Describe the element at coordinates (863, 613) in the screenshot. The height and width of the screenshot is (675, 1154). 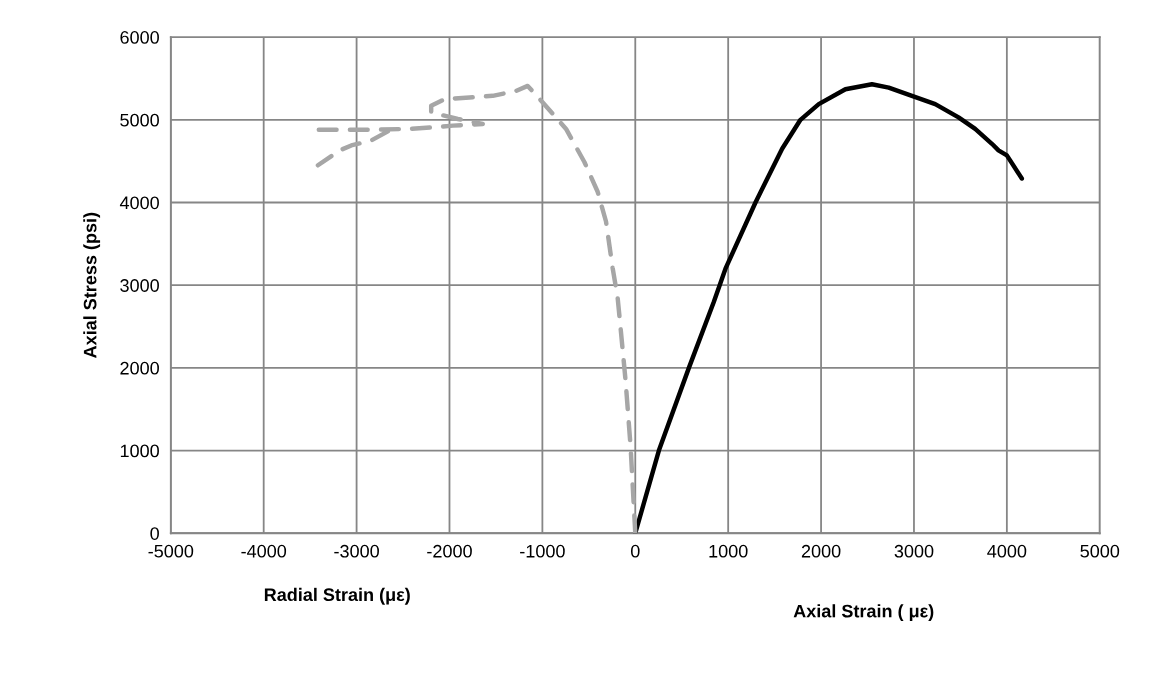
I see `text: Axial Strain ( με)` at that location.